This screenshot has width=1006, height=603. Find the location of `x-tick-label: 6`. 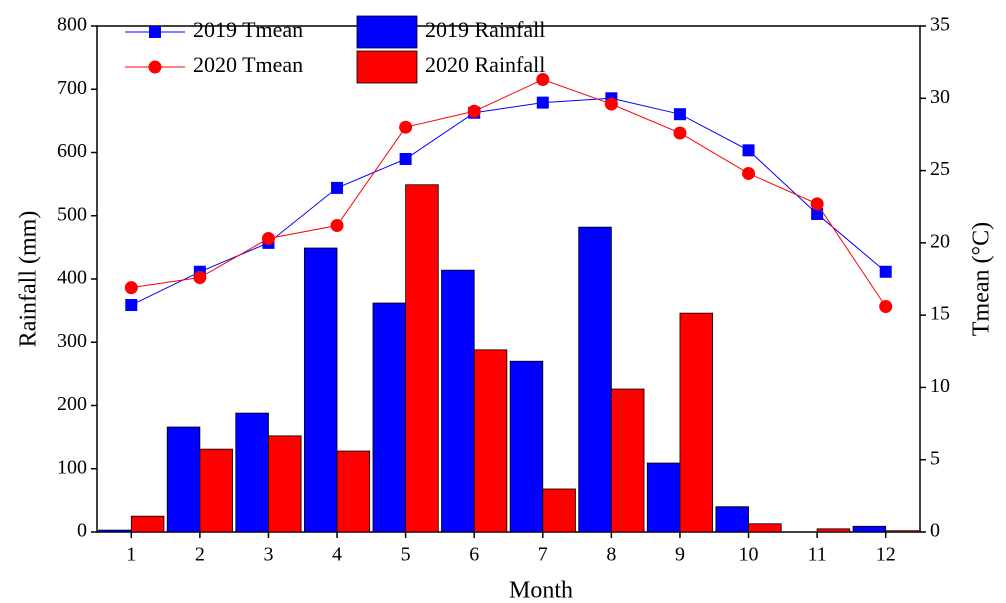

x-tick-label: 6 is located at coordinates (474, 555).